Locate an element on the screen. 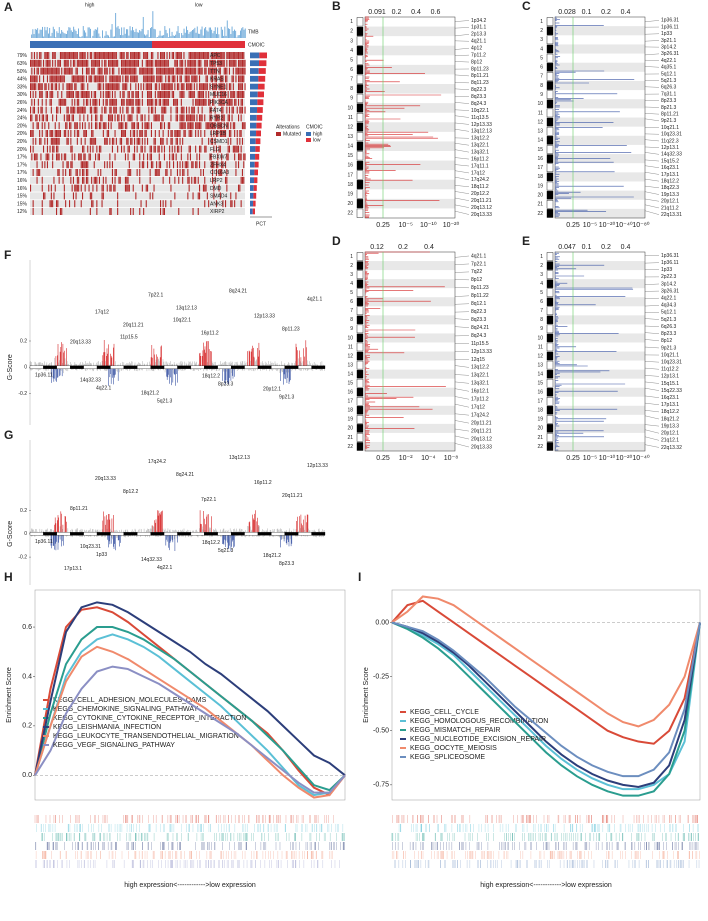 The height and width of the screenshot is (921, 708). gene-label: PIK3CA is located at coordinates (219, 103).